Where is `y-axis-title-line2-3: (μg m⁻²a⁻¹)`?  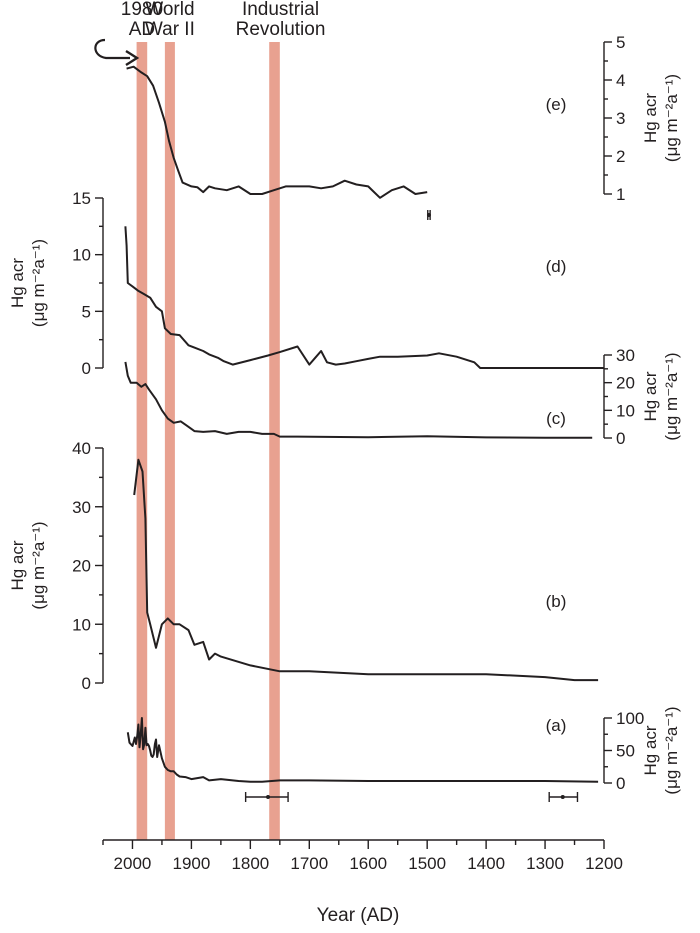 y-axis-title-line2-3: (μg m⁻²a⁻¹) is located at coordinates (38, 565).